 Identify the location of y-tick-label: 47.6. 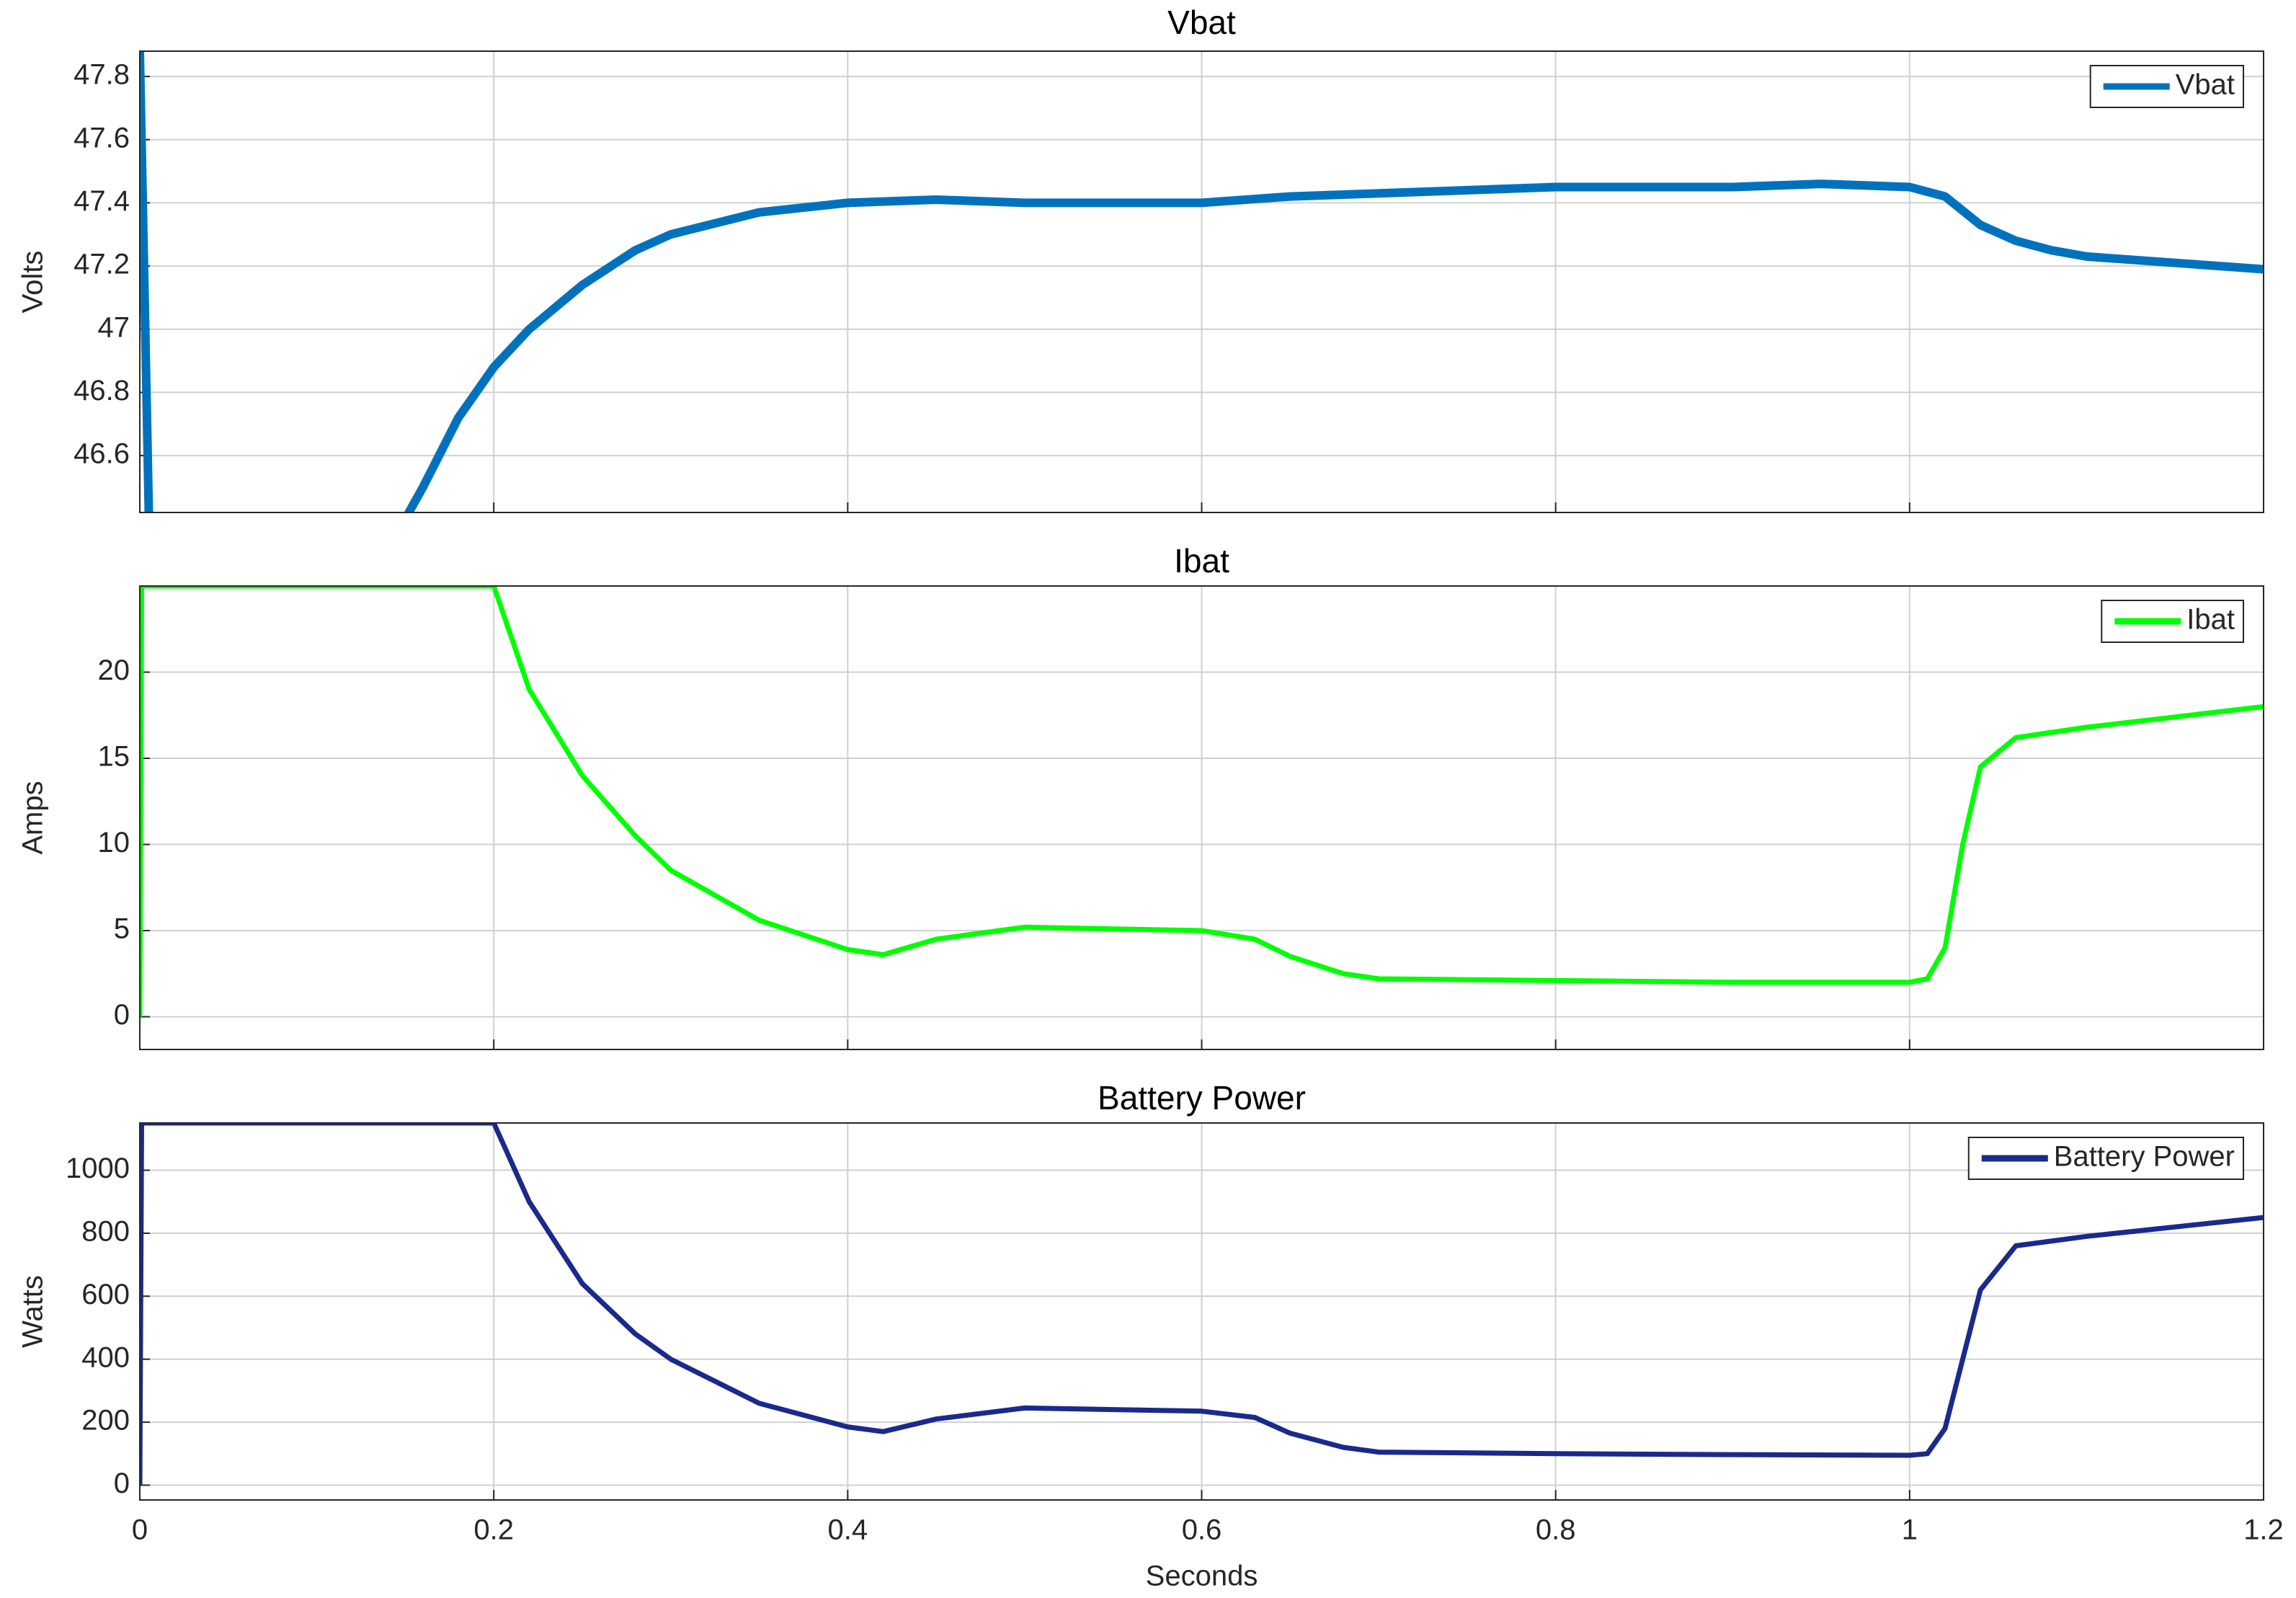
(102, 138).